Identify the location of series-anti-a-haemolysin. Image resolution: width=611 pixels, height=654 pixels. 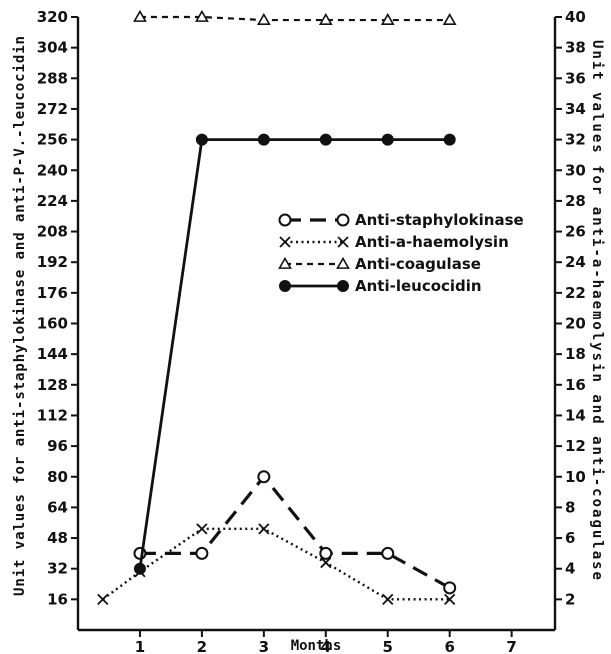
(276, 564).